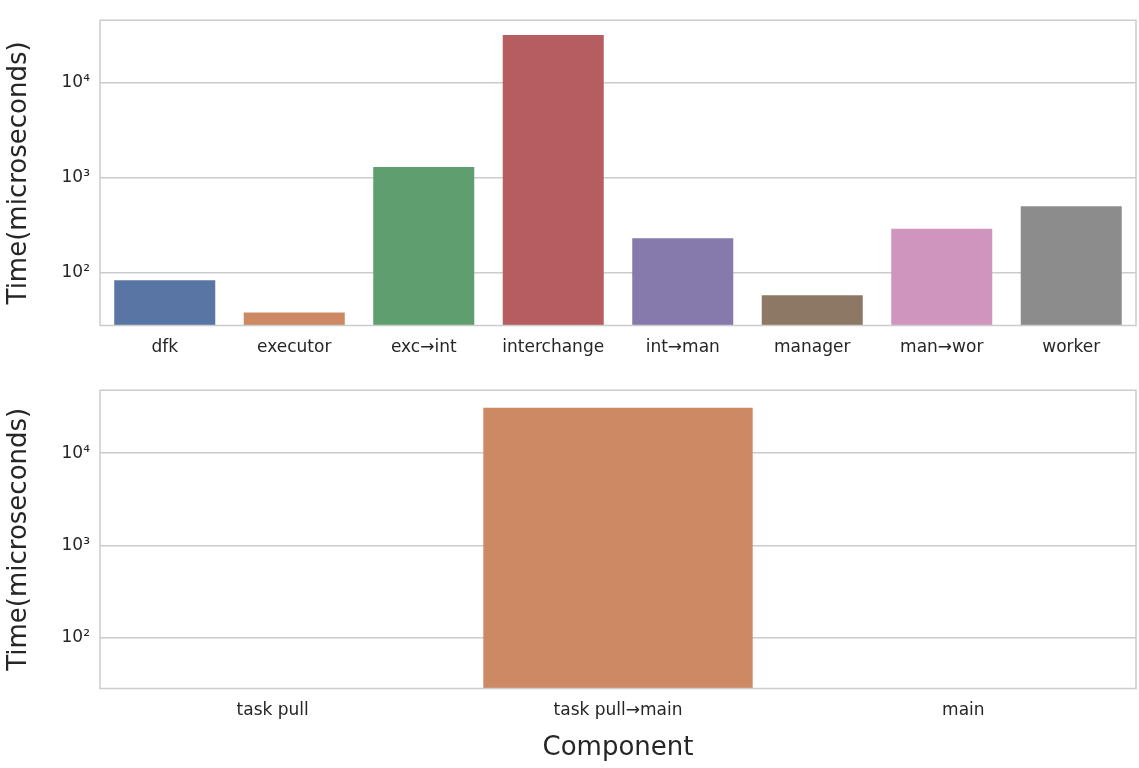  I want to click on x-axis-title: Component, so click(618, 746).